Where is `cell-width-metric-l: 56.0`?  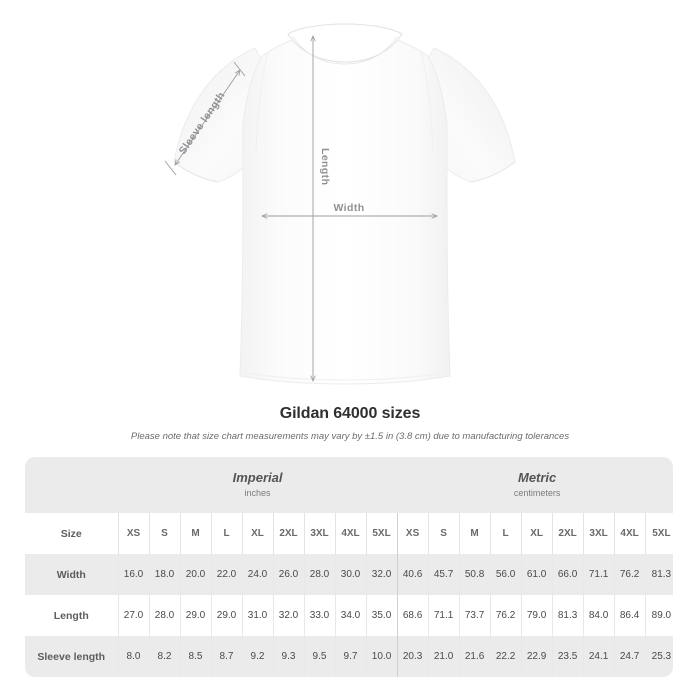
cell-width-metric-l: 56.0 is located at coordinates (505, 574).